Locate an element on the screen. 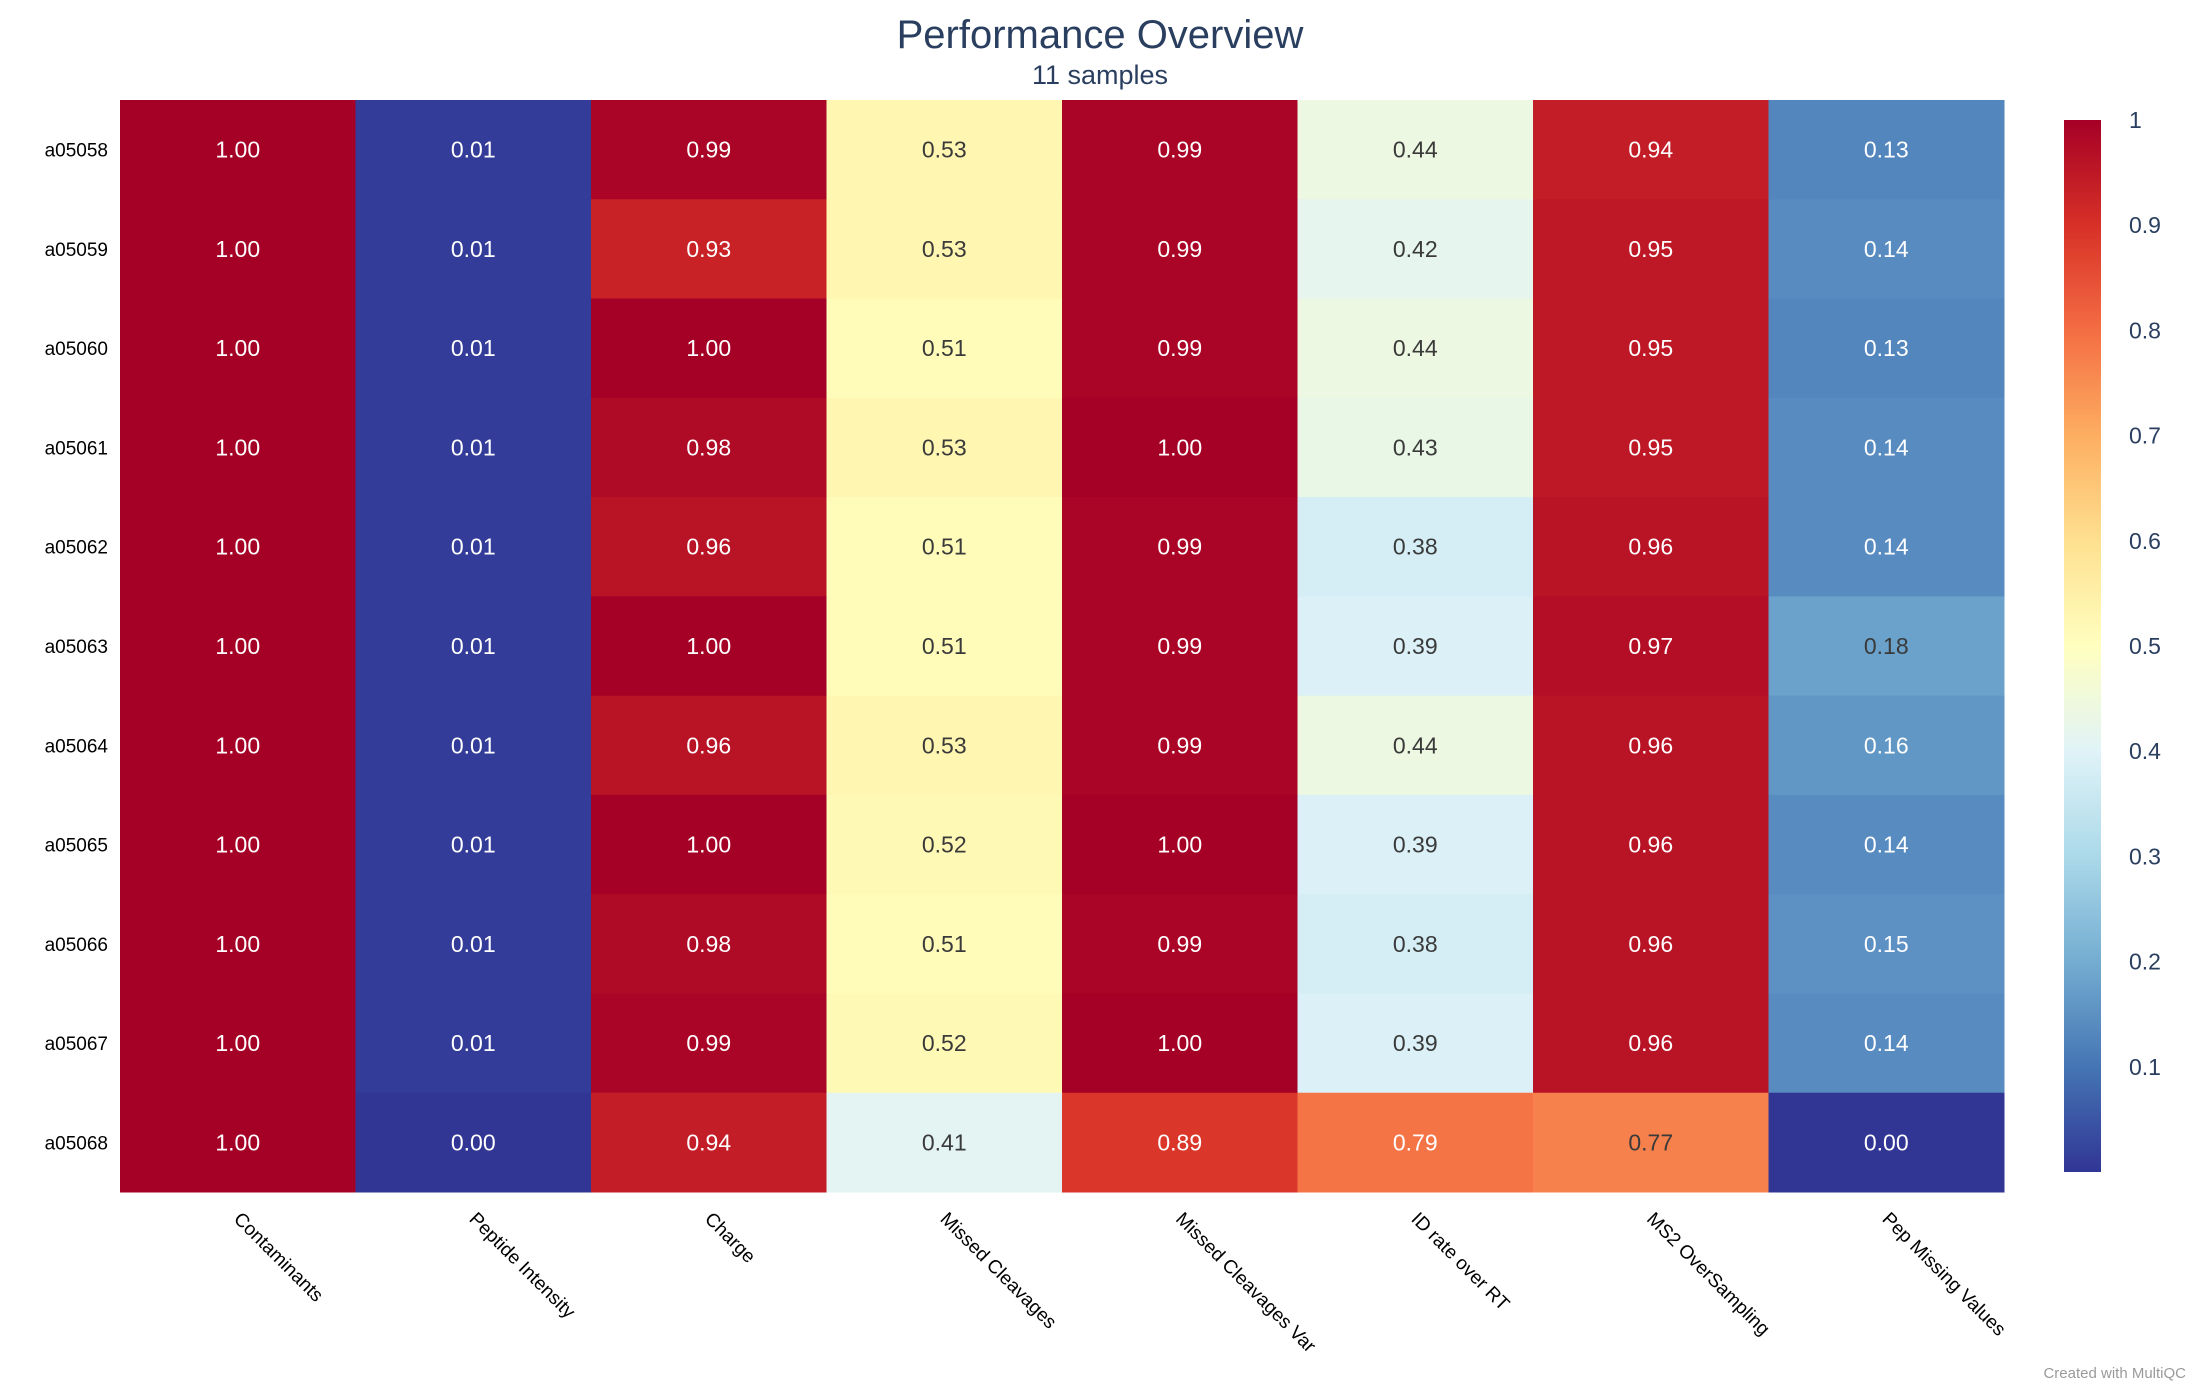 Image resolution: width=2200 pixels, height=1390 pixels. colorbar-ticks: 0.1 0.2 0.3 0.4 0.5 0.6 0.7 0.8 0.9 1 is located at coordinates (2145, 593).